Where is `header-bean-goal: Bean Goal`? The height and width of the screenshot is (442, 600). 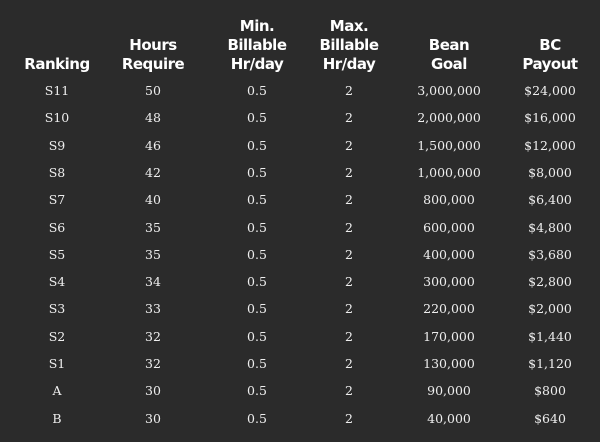 header-bean-goal: Bean Goal is located at coordinates (449, 54).